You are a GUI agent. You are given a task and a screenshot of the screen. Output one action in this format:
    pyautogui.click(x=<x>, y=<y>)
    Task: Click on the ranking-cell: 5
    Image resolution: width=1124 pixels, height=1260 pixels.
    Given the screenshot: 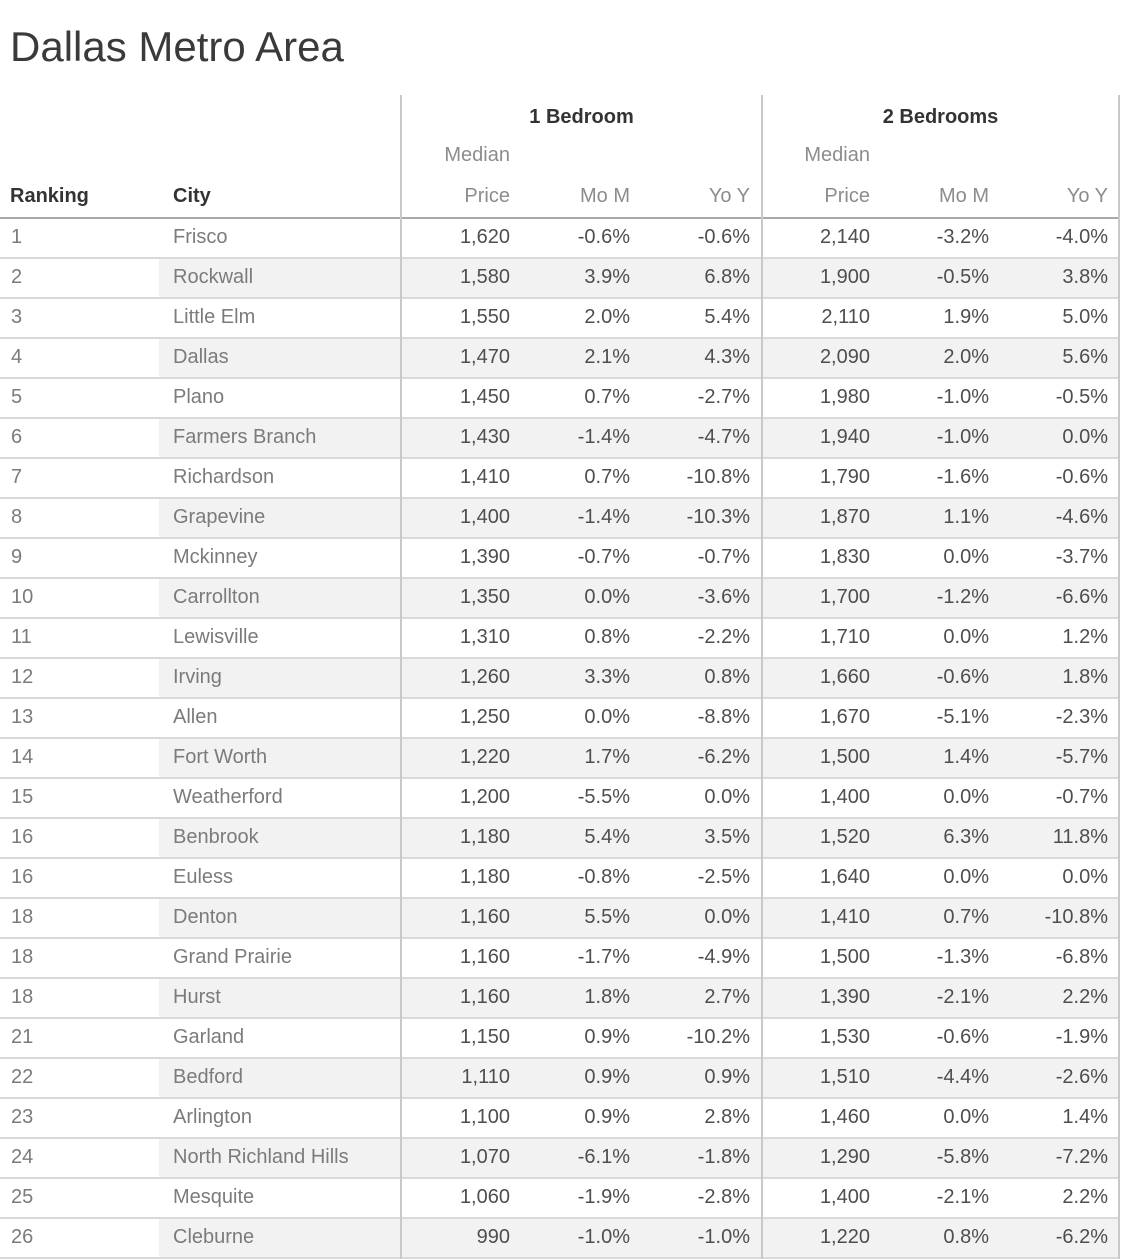 What is the action you would take?
    pyautogui.click(x=17, y=397)
    